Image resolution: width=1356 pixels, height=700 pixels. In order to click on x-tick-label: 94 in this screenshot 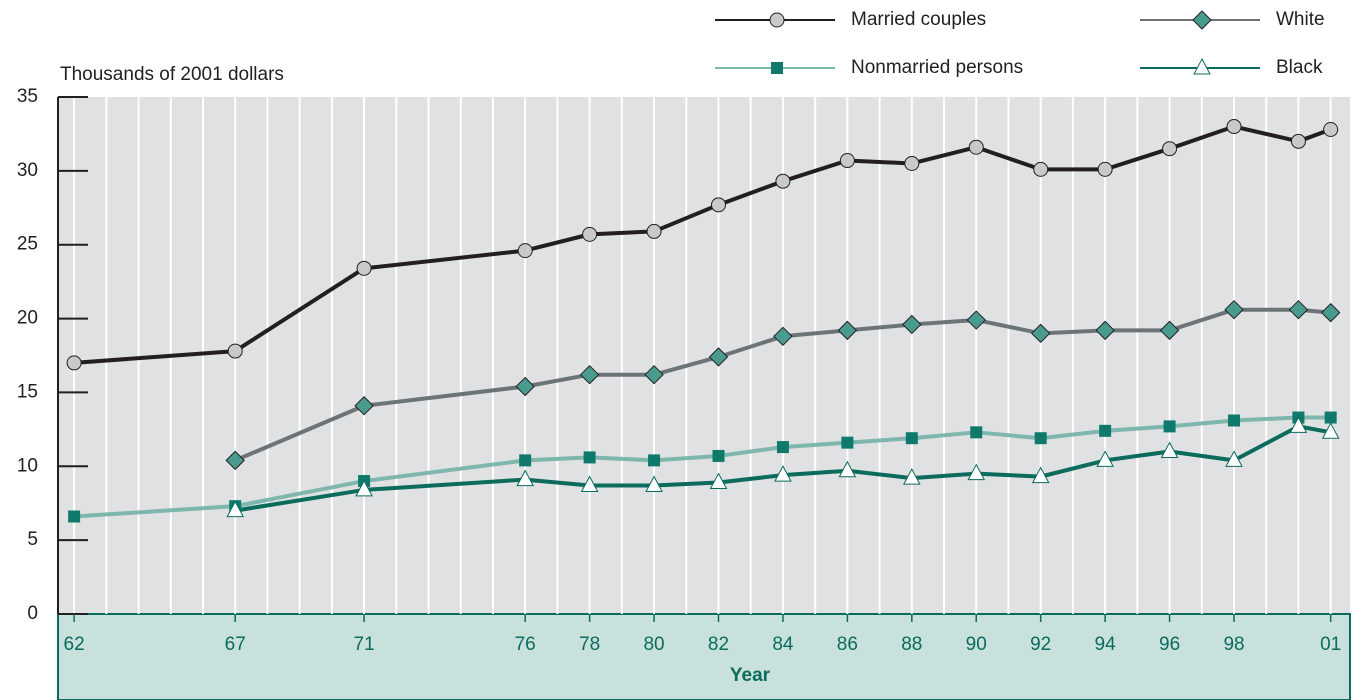, I will do `click(1106, 644)`.